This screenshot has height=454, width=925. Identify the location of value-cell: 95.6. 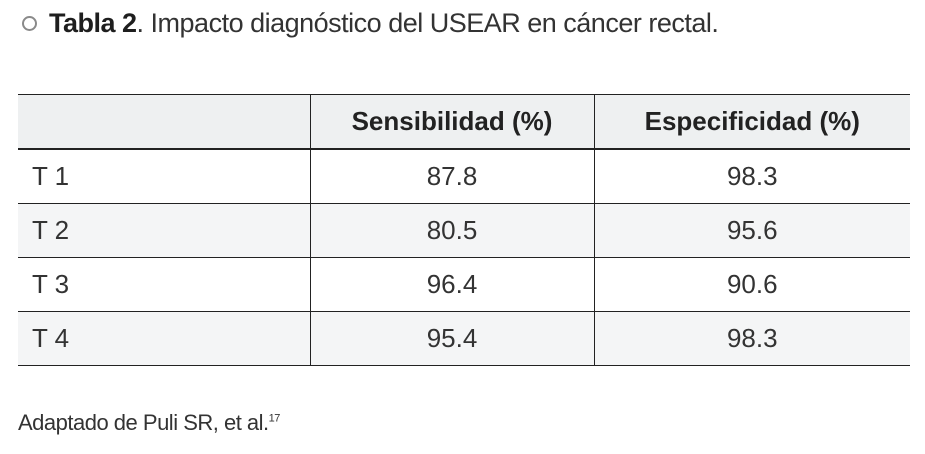
(751, 230).